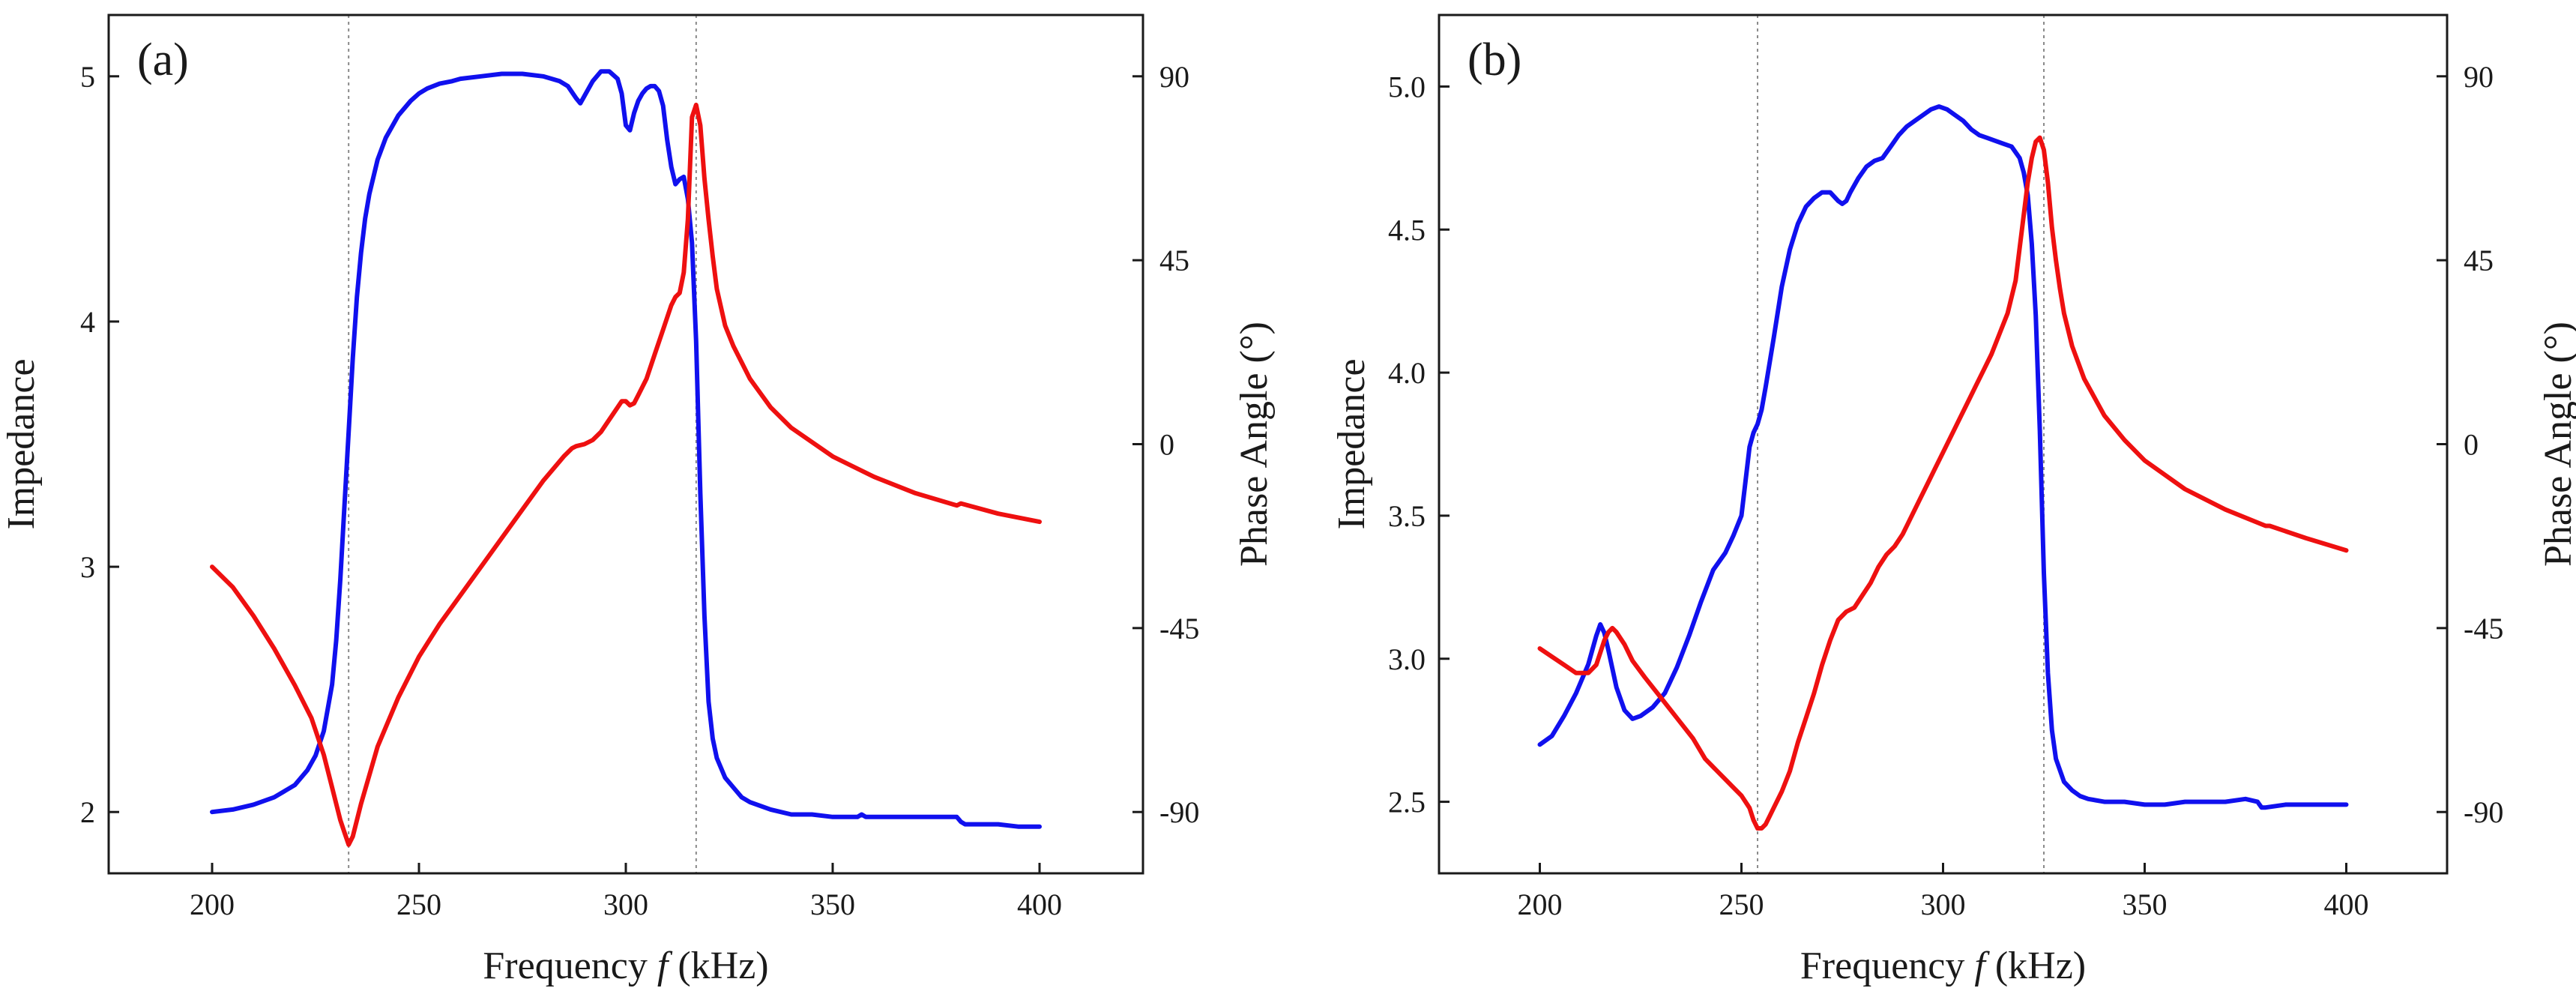  Describe the element at coordinates (87, 322) in the screenshot. I see `left-tick-label: 4` at that location.